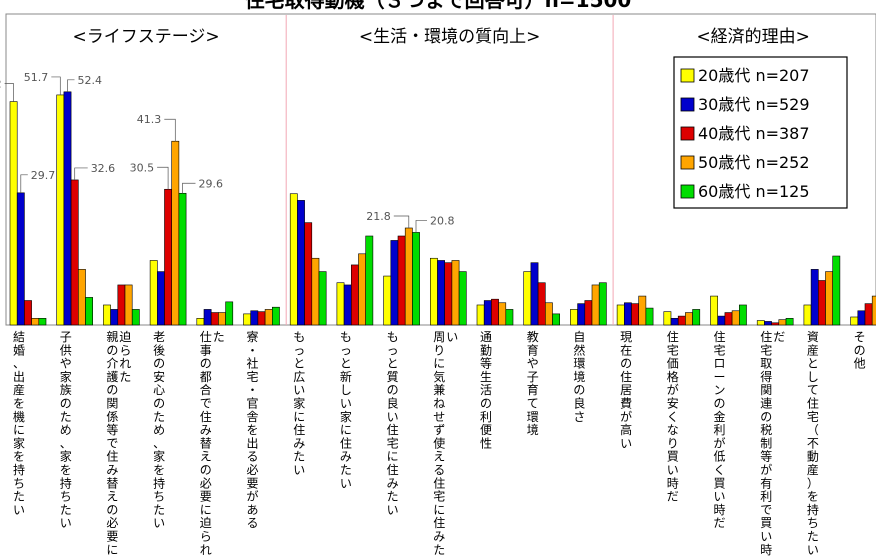  I want to click on category-label: 親の介護の関係等で住み替えの必要に迫られた, so click(118, 443).